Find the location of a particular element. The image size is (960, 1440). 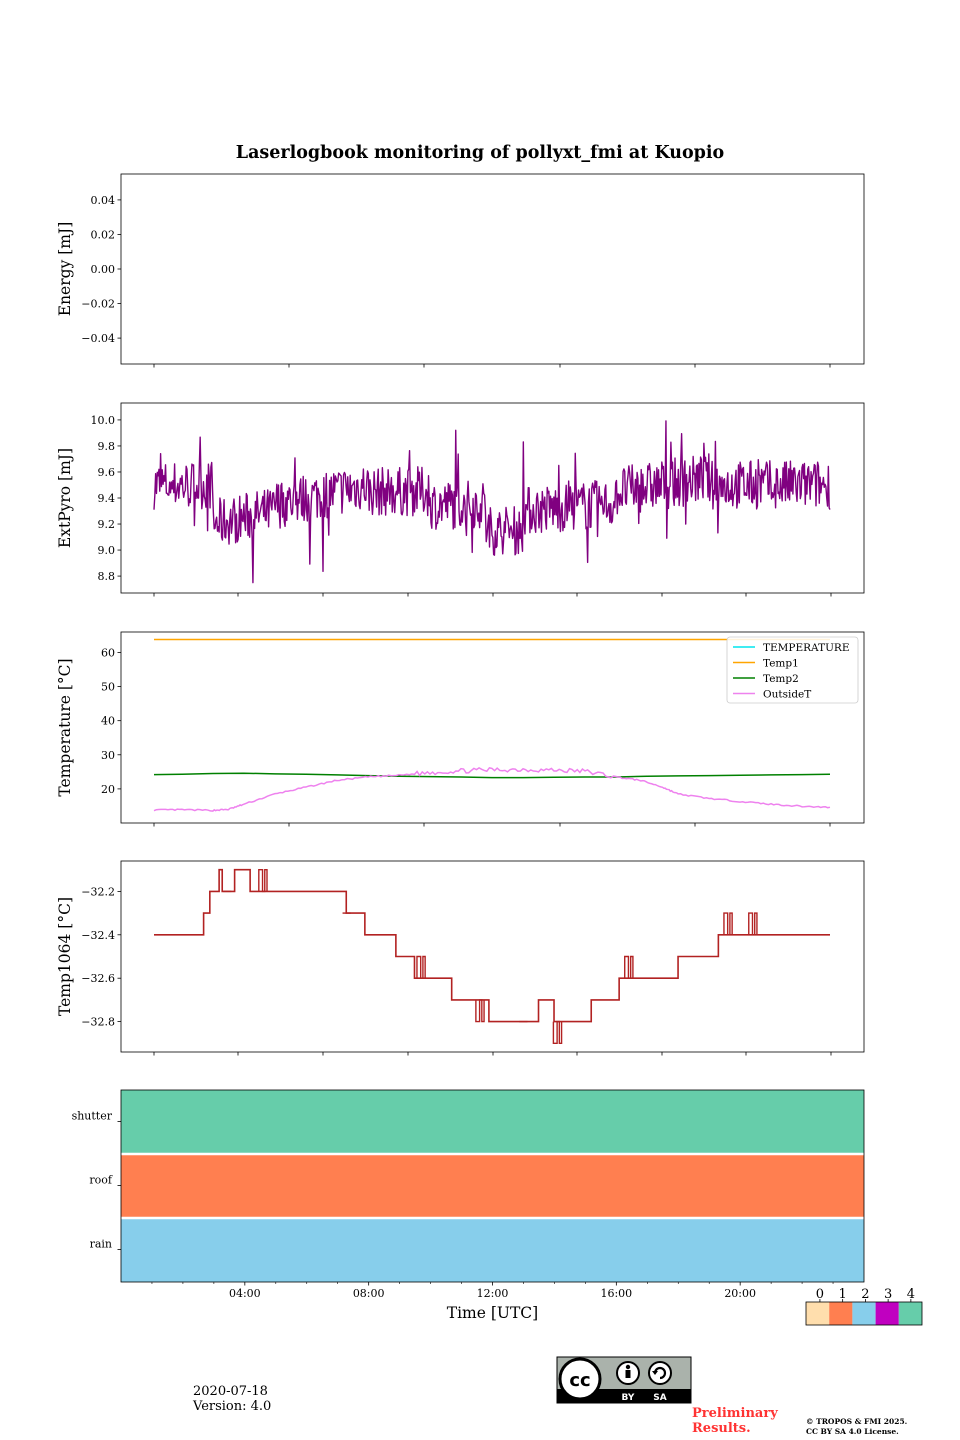

temperature-ytick-label: 60 is located at coordinates (108, 652).